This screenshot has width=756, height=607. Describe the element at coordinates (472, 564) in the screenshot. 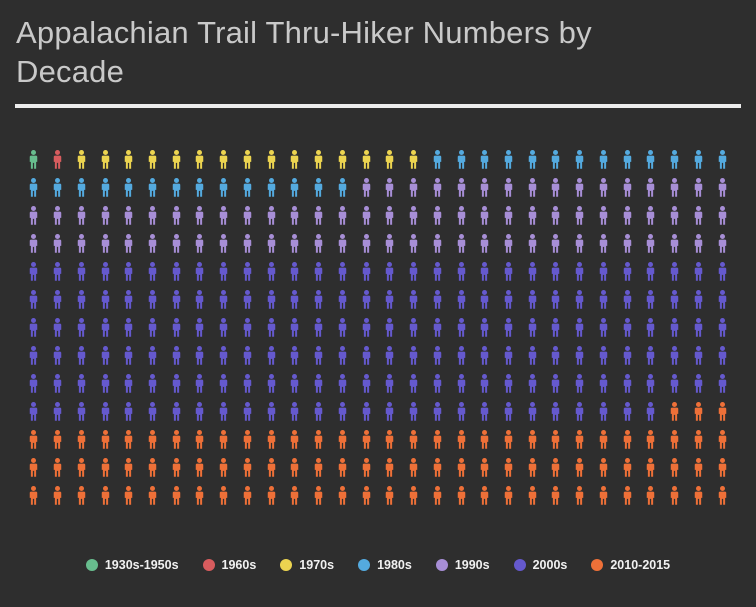

I see `legend-label: 1990s` at that location.